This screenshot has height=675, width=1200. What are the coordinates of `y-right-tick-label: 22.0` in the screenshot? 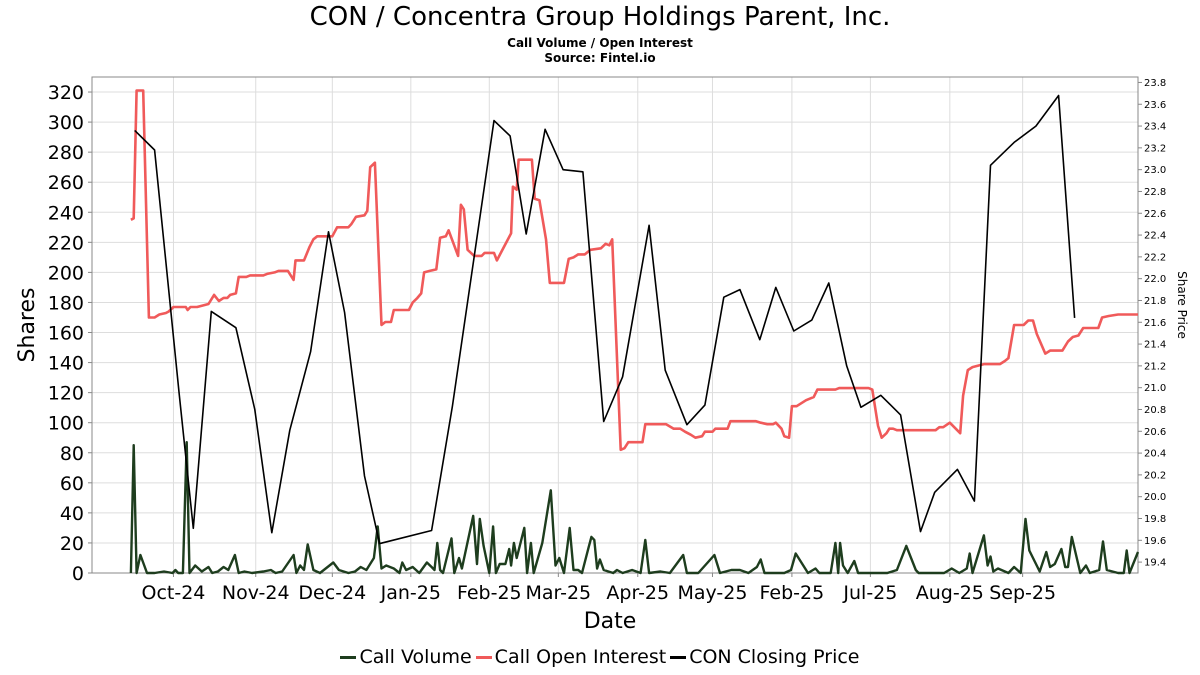 It's located at (1155, 279).